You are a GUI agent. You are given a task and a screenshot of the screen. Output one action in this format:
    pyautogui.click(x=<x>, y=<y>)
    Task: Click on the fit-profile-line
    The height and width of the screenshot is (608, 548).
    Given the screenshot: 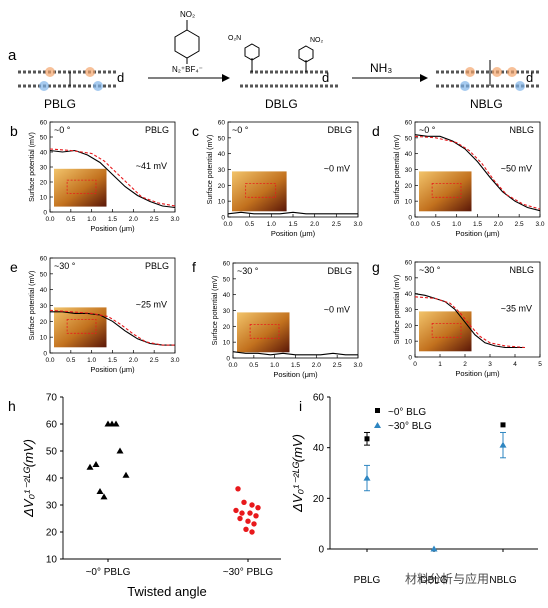 What is the action you would take?
    pyautogui.click(x=112, y=327)
    